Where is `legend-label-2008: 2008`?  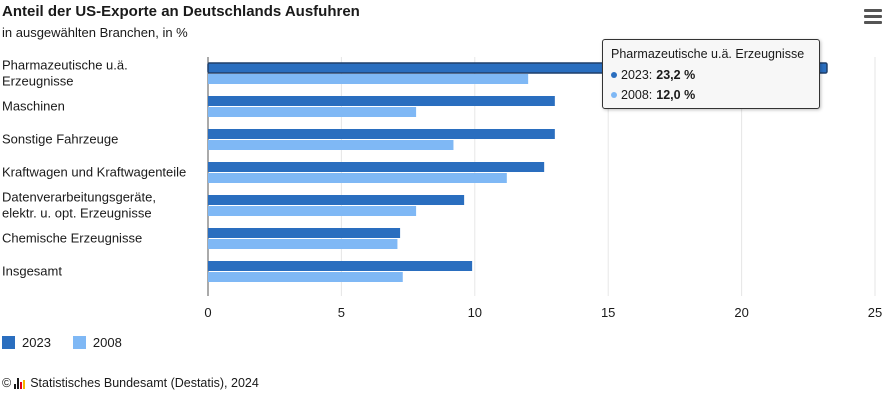 legend-label-2008: 2008 is located at coordinates (107, 342).